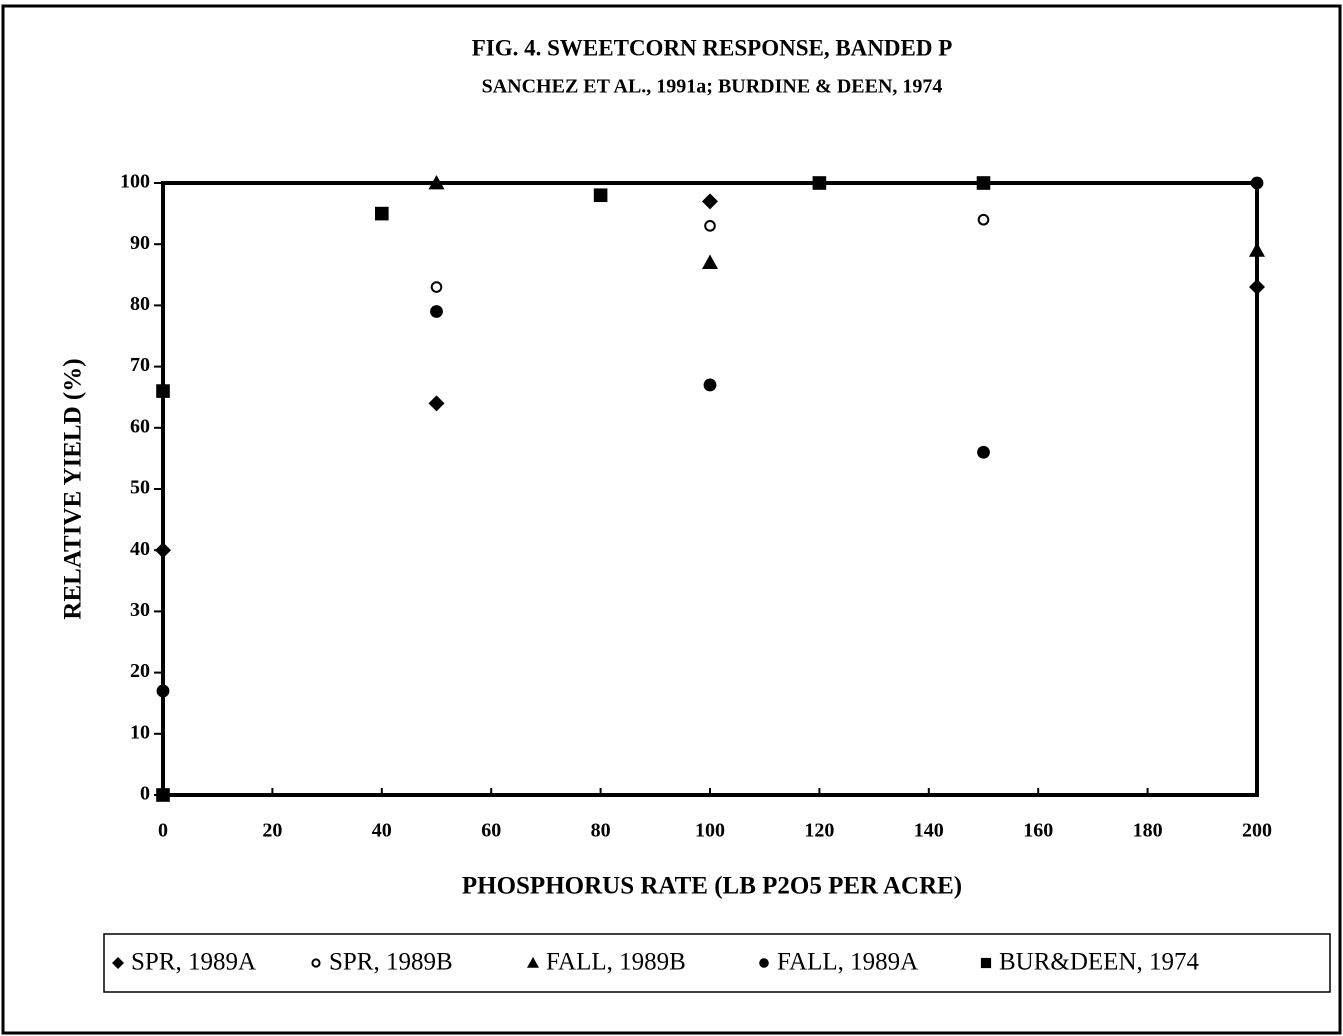 Image resolution: width=1343 pixels, height=1036 pixels. I want to click on y-tick-label: 50, so click(140, 488).